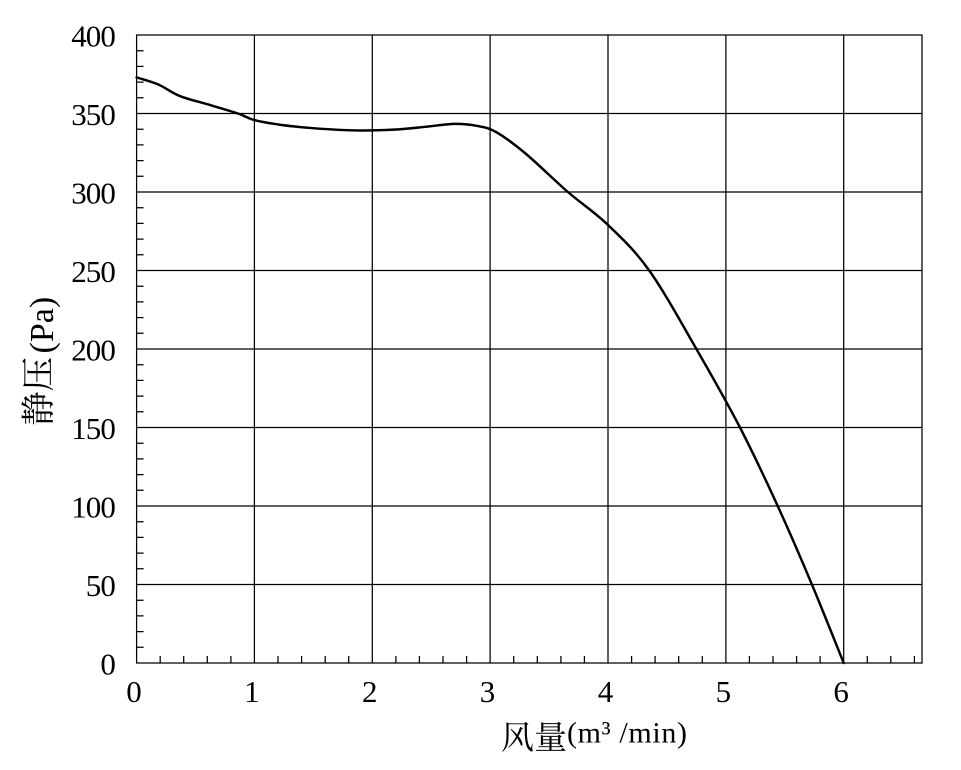 This screenshot has width=961, height=770. What do you see at coordinates (487, 691) in the screenshot?
I see `svg-text: 3` at bounding box center [487, 691].